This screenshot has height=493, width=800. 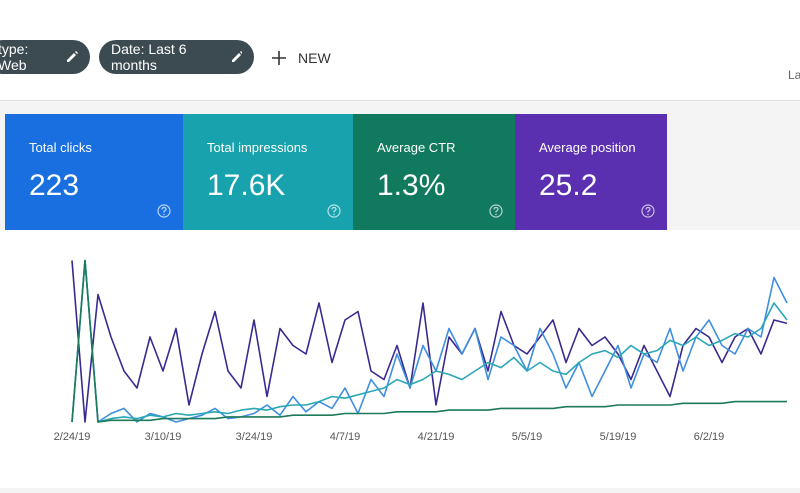 What do you see at coordinates (14, 57) in the screenshot?
I see `filter-text: type: Web` at bounding box center [14, 57].